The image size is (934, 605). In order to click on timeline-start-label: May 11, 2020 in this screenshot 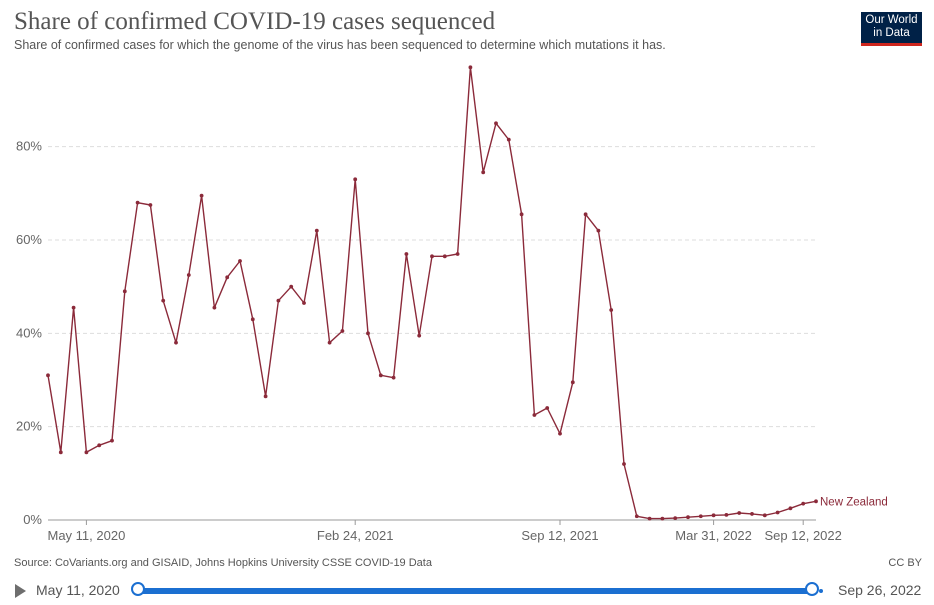, I will do `click(78, 590)`.